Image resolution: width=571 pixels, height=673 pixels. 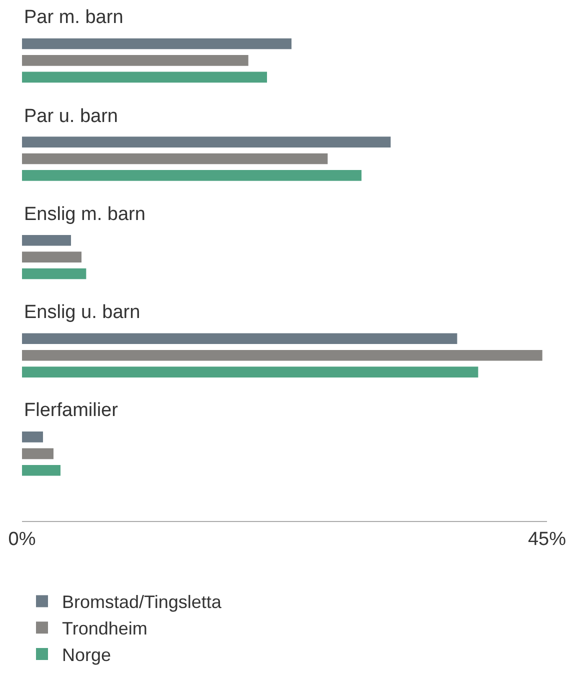 I want to click on x-tick-label: 45%, so click(x=547, y=539).